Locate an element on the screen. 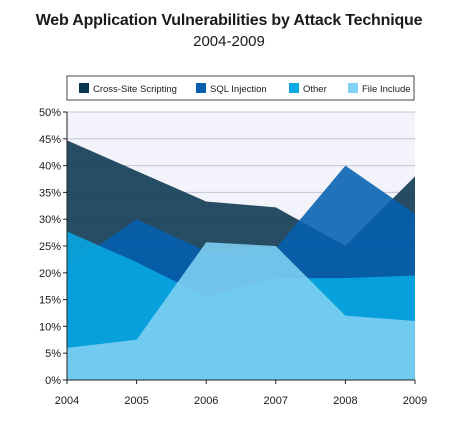  y-tick-label: 35% is located at coordinates (50, 193).